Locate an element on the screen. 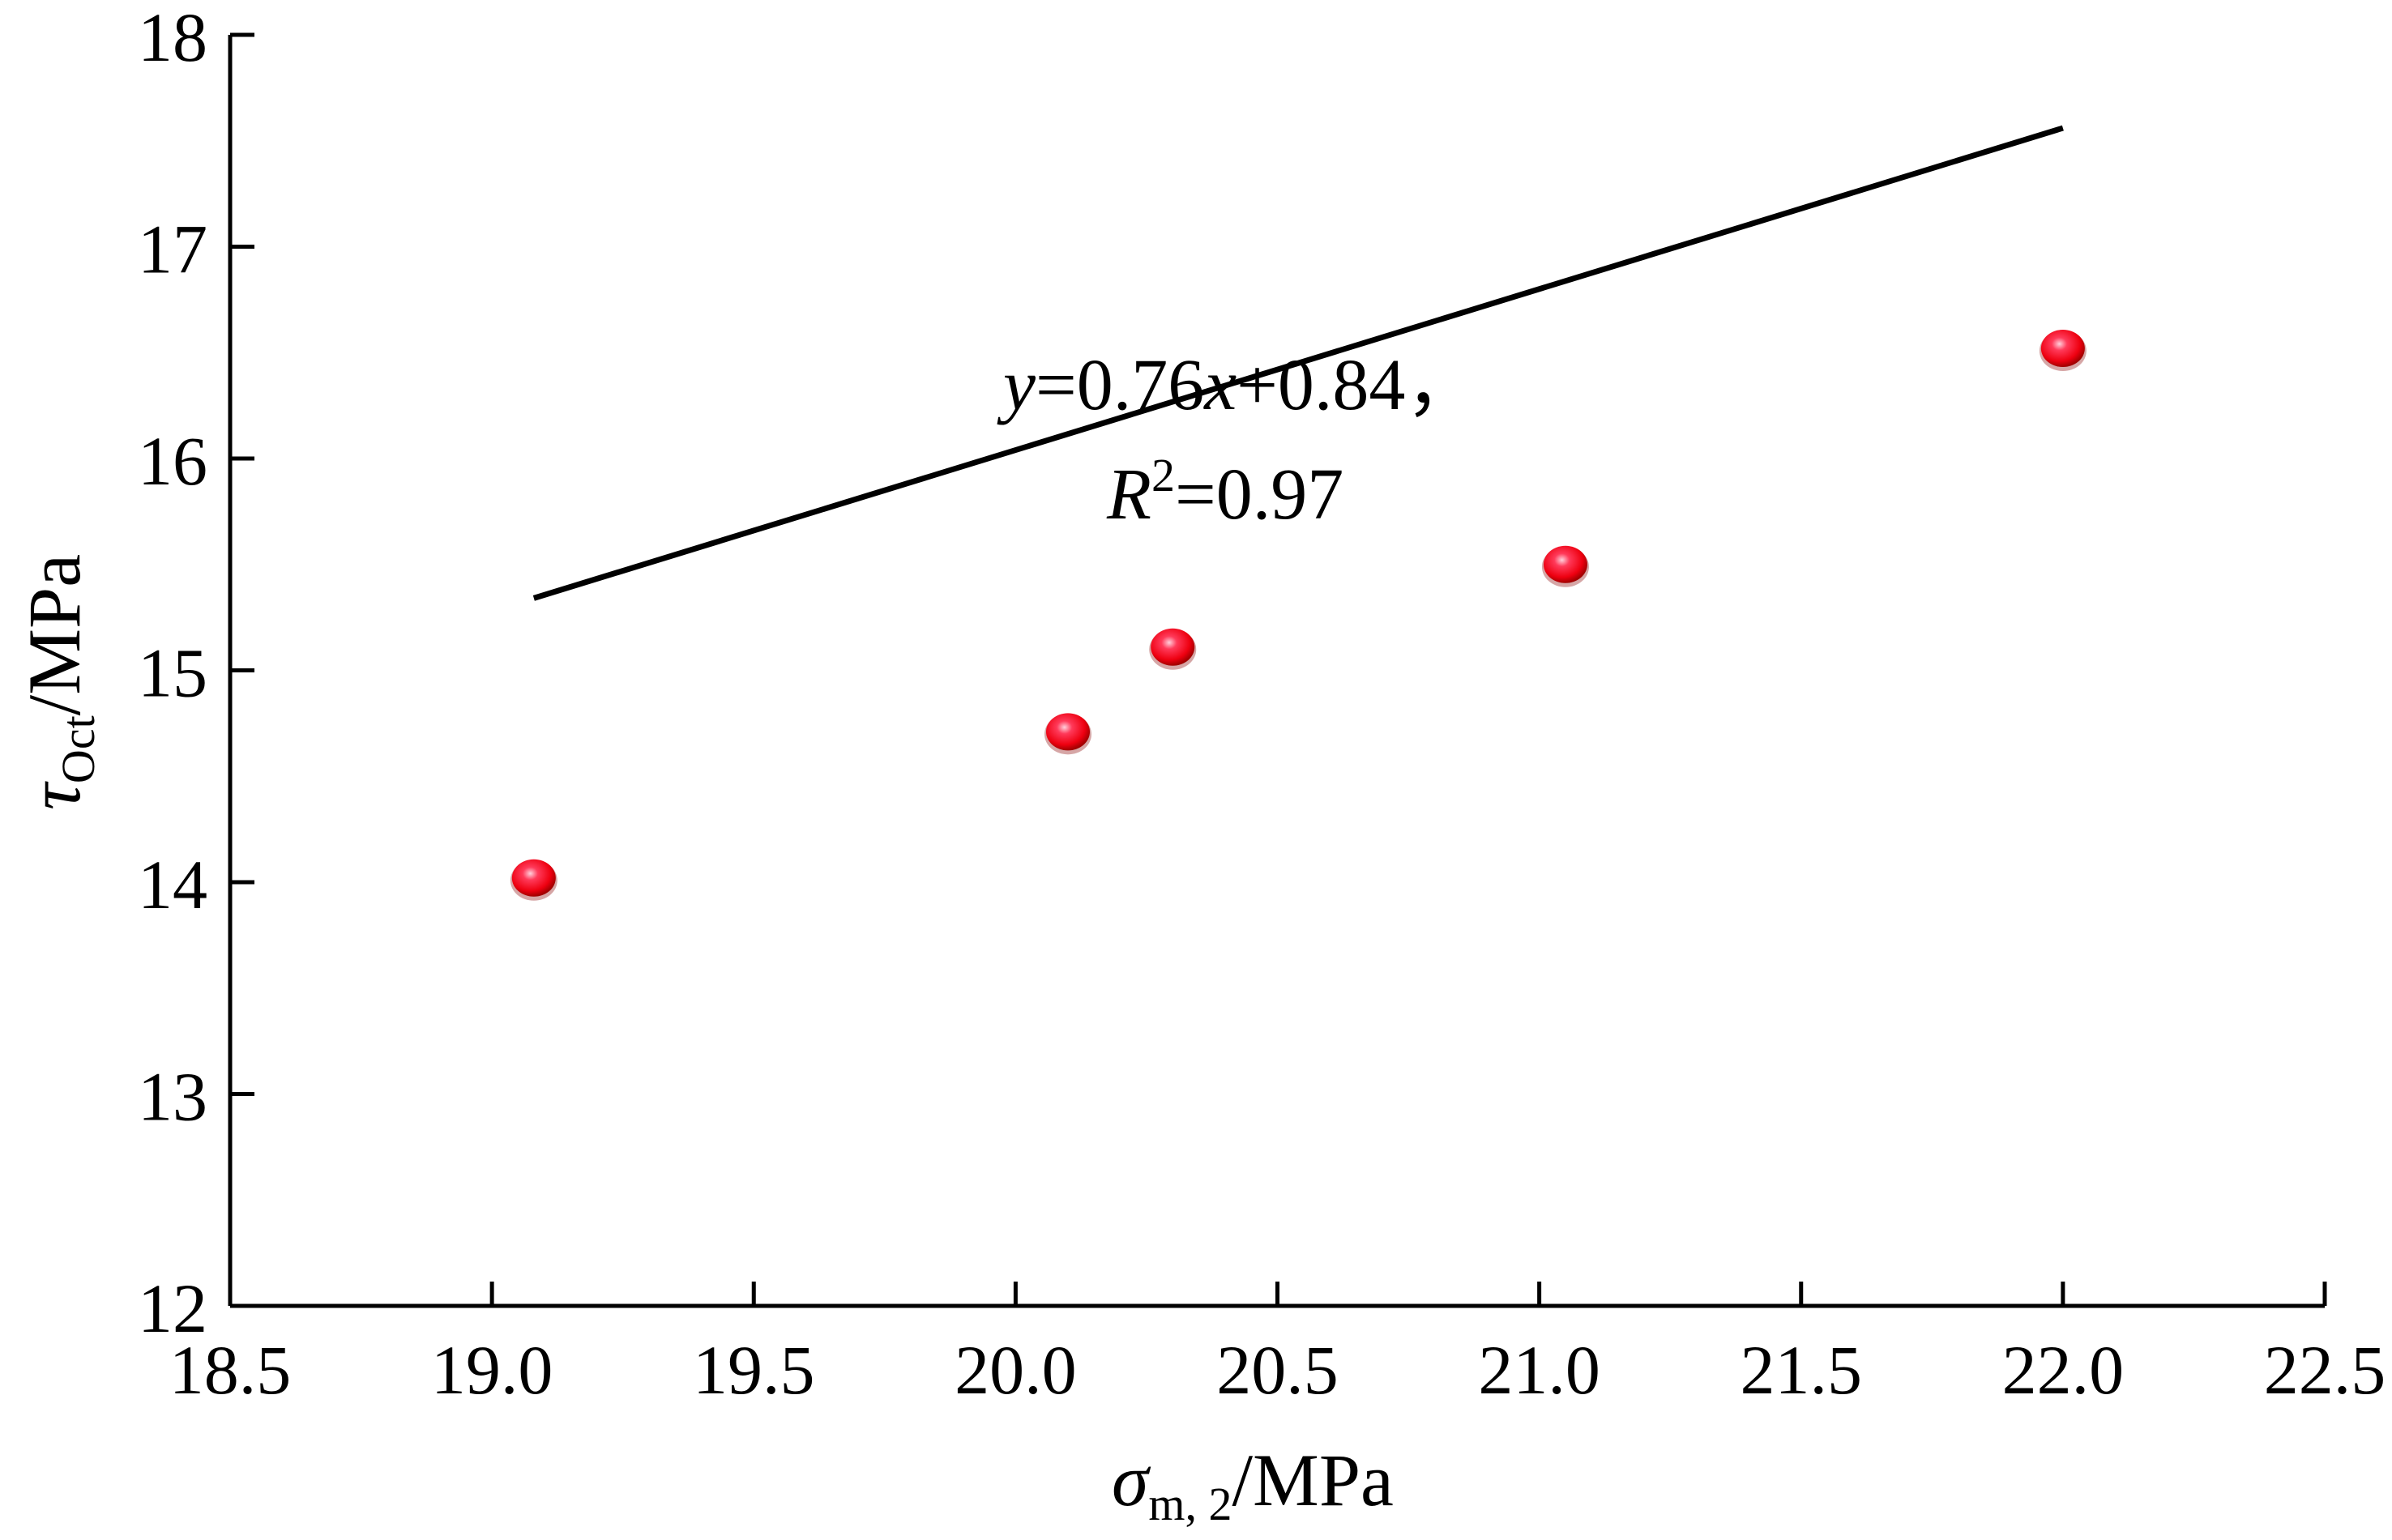 This screenshot has width=2392, height=1540. r2-tail: =0.97 is located at coordinates (1259, 494).